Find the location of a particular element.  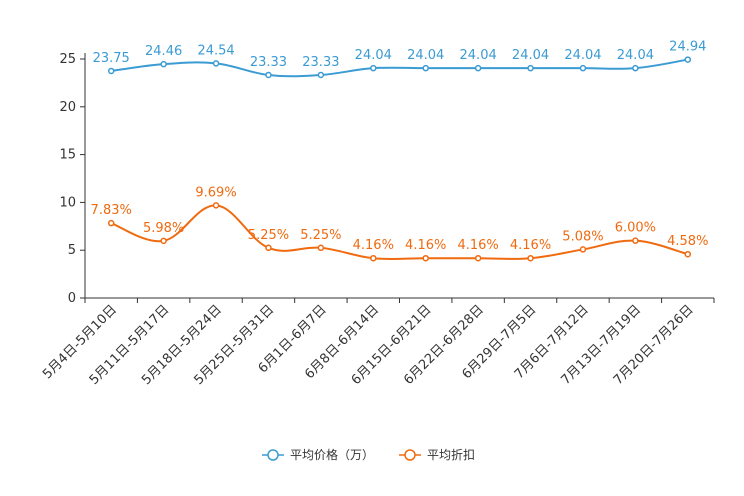

data-label-0: 23.75 is located at coordinates (111, 58).